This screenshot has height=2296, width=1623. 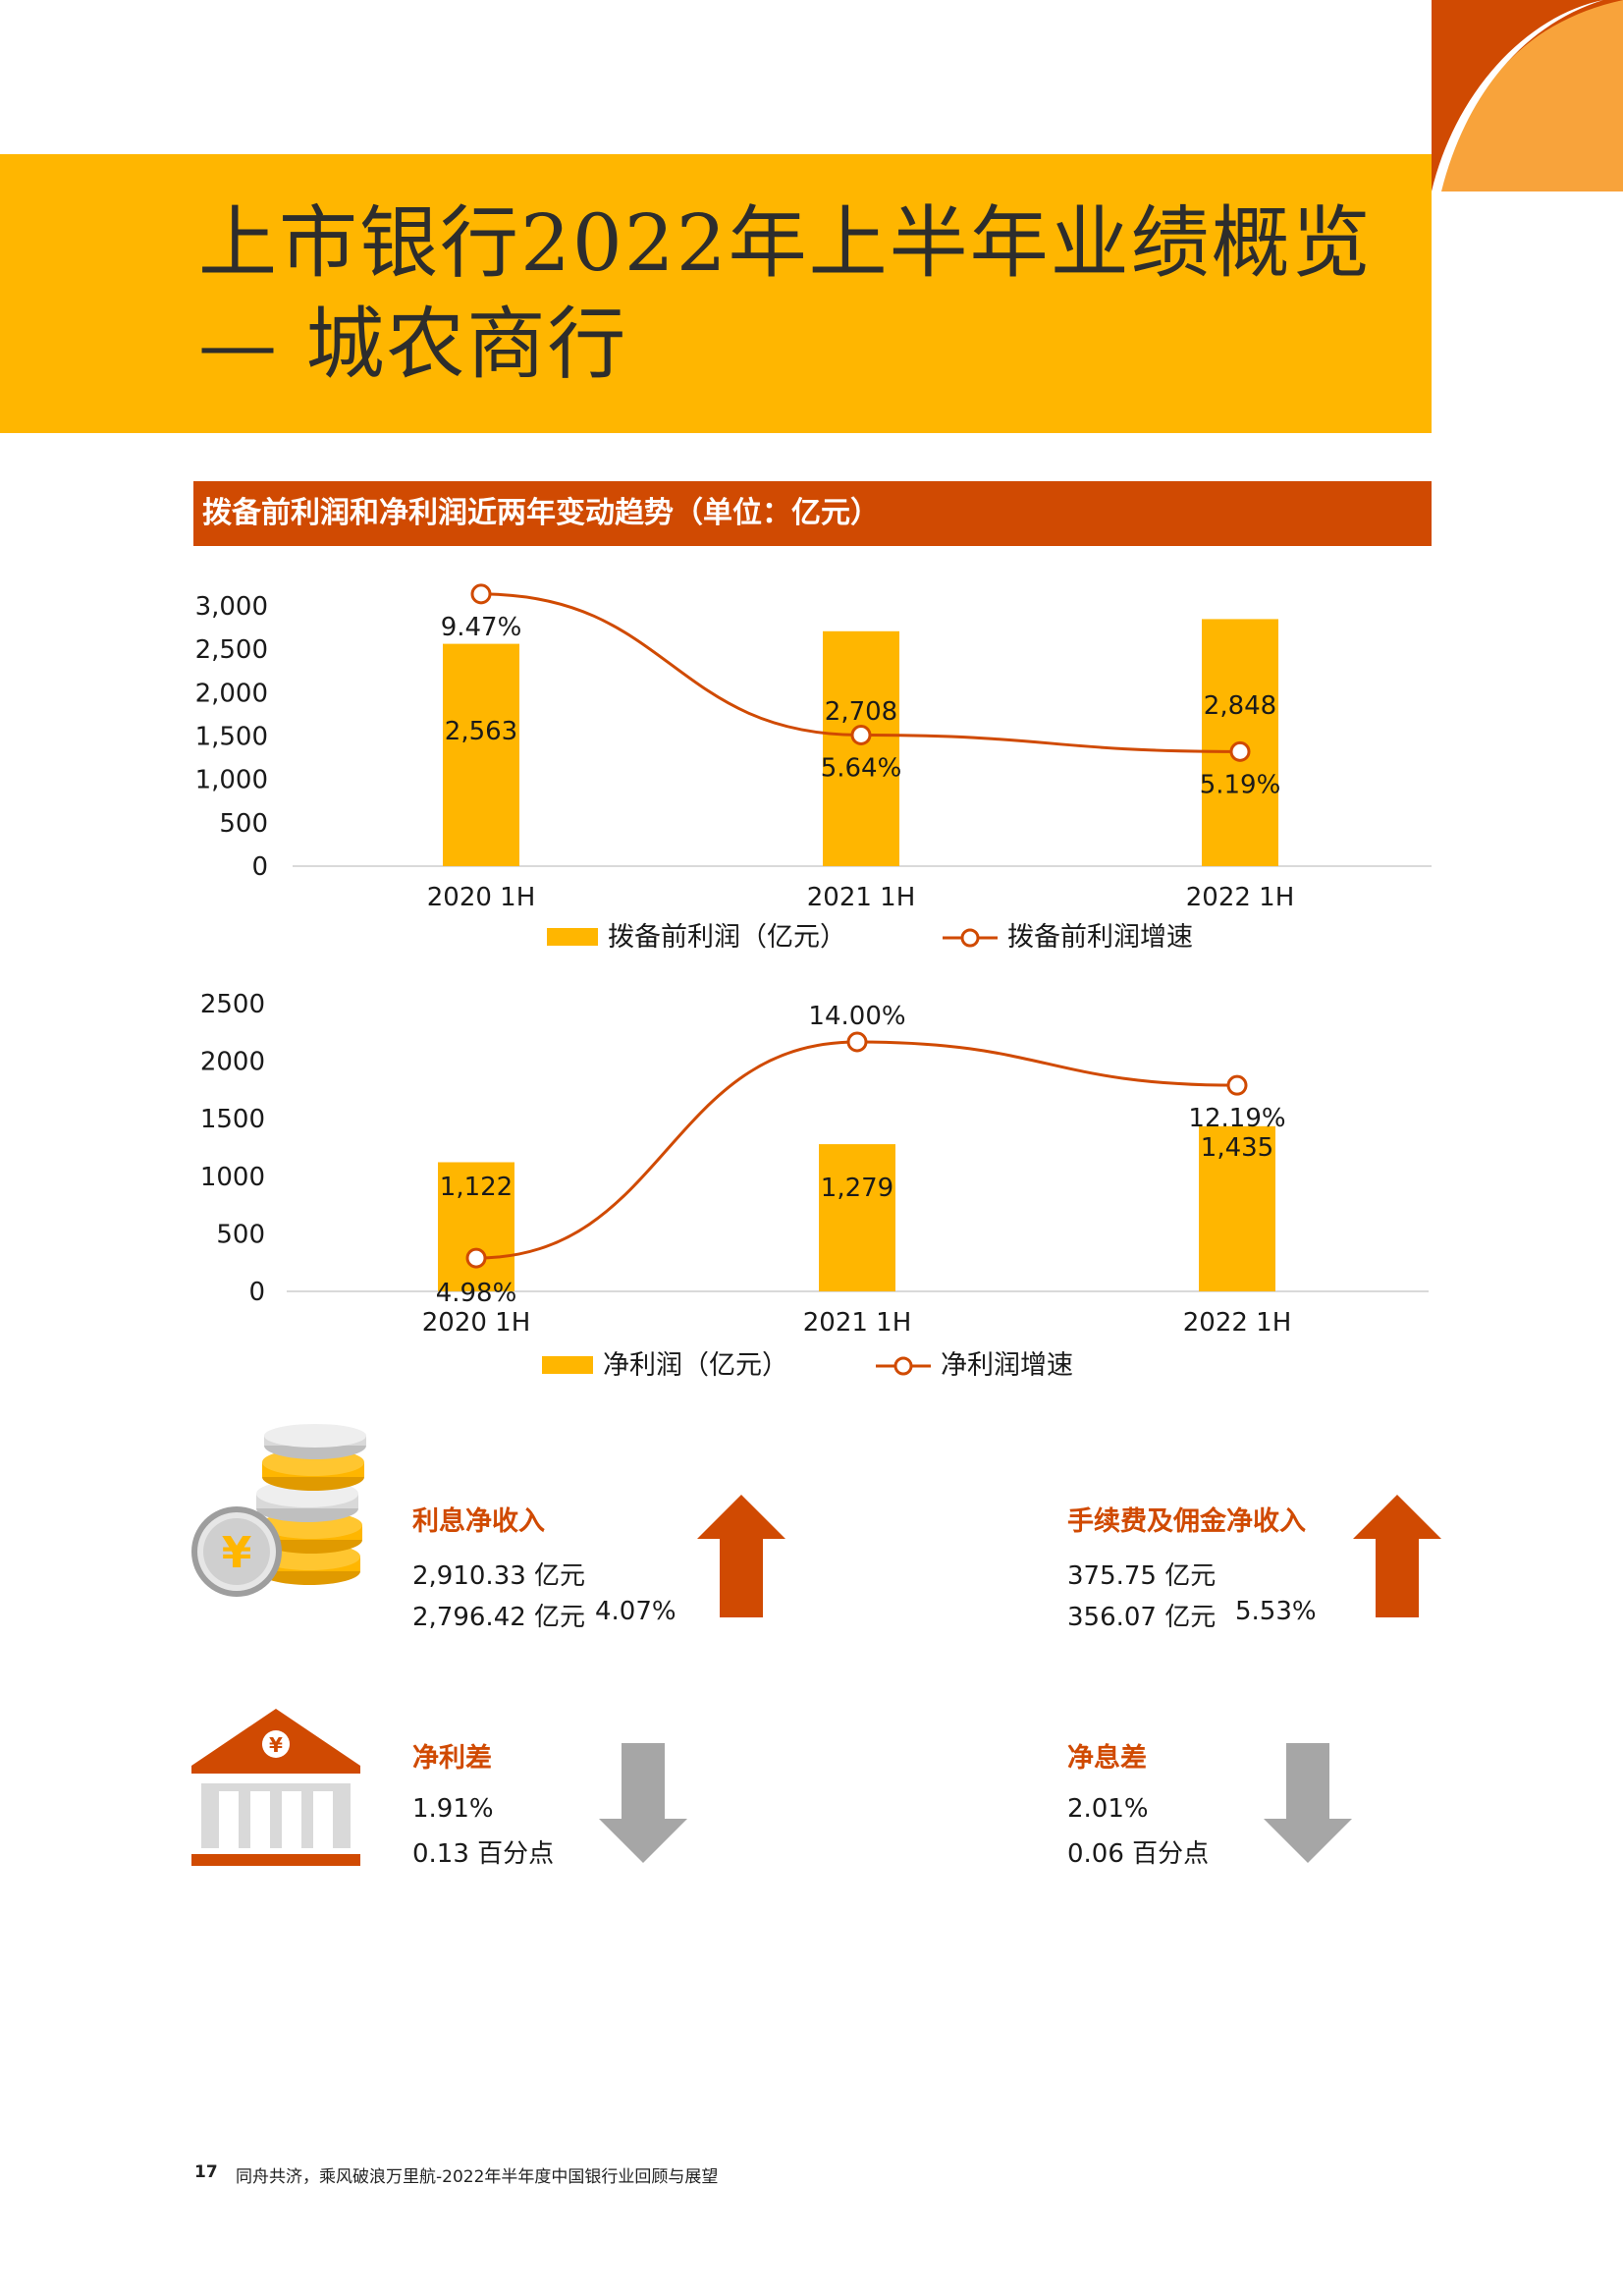 I want to click on metric-previous-value: 0.06 百分点, so click(x=1138, y=1854).